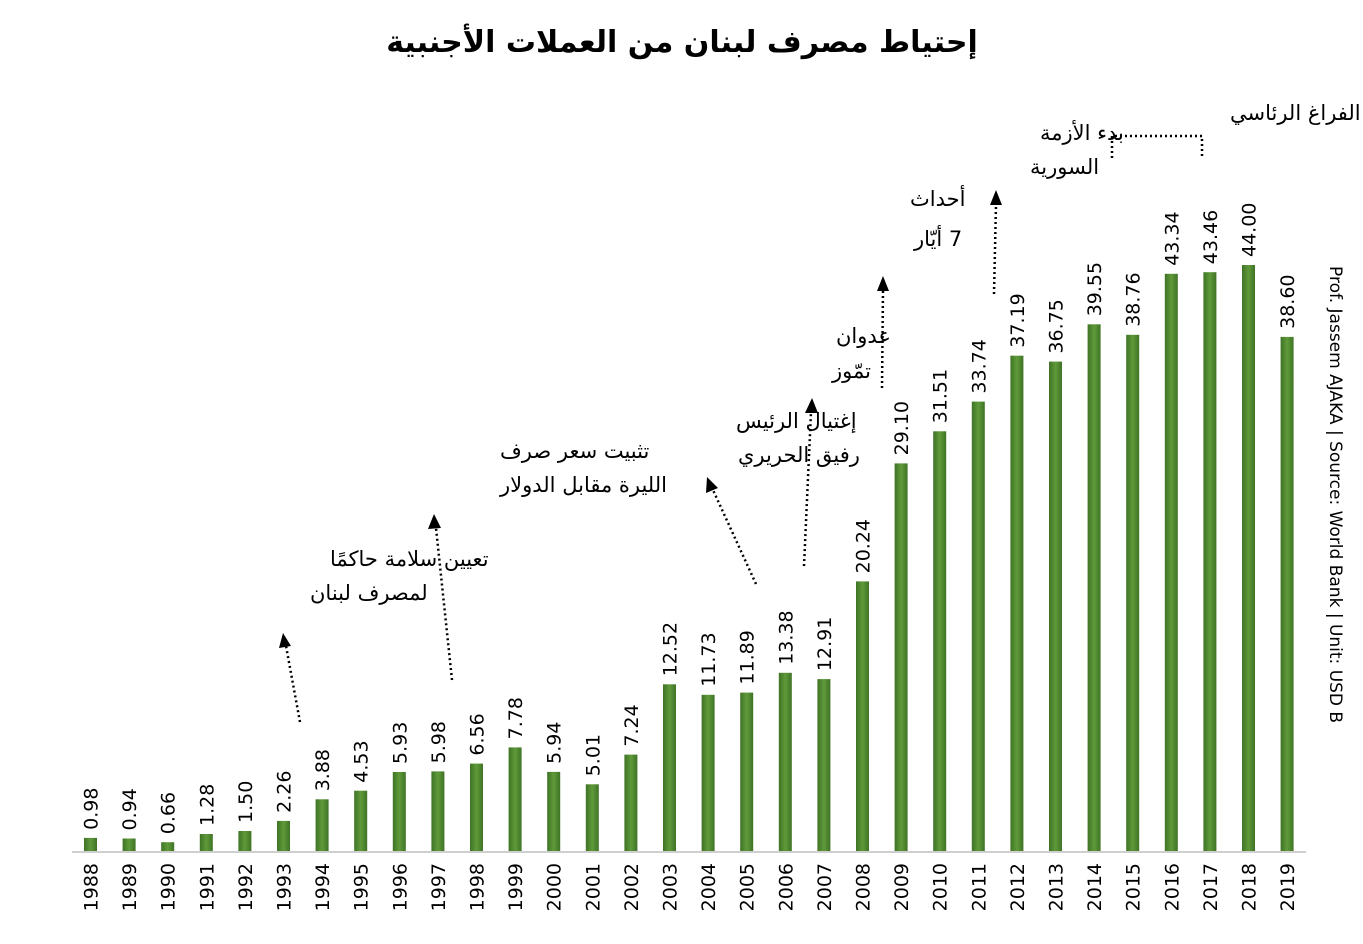 This screenshot has width=1363, height=944. Describe the element at coordinates (169, 813) in the screenshot. I see `data-label-1990: 0.66` at that location.